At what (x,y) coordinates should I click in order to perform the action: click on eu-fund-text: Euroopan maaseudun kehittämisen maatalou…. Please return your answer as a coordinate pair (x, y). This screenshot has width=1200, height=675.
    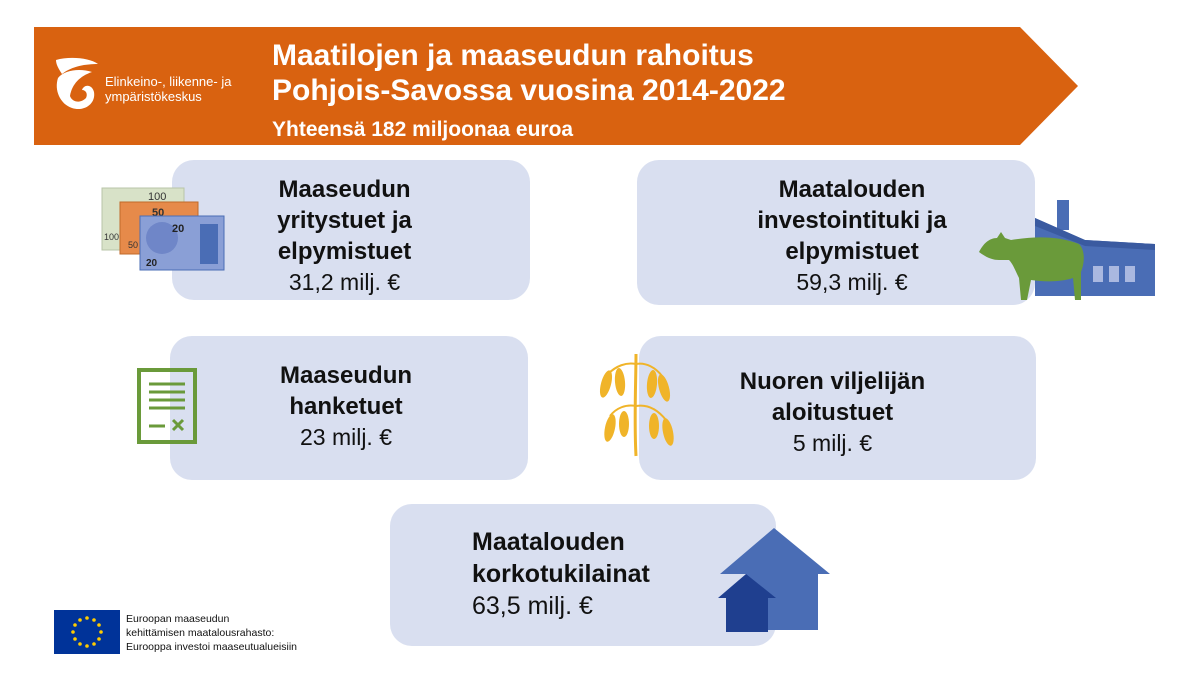
    Looking at the image, I should click on (211, 633).